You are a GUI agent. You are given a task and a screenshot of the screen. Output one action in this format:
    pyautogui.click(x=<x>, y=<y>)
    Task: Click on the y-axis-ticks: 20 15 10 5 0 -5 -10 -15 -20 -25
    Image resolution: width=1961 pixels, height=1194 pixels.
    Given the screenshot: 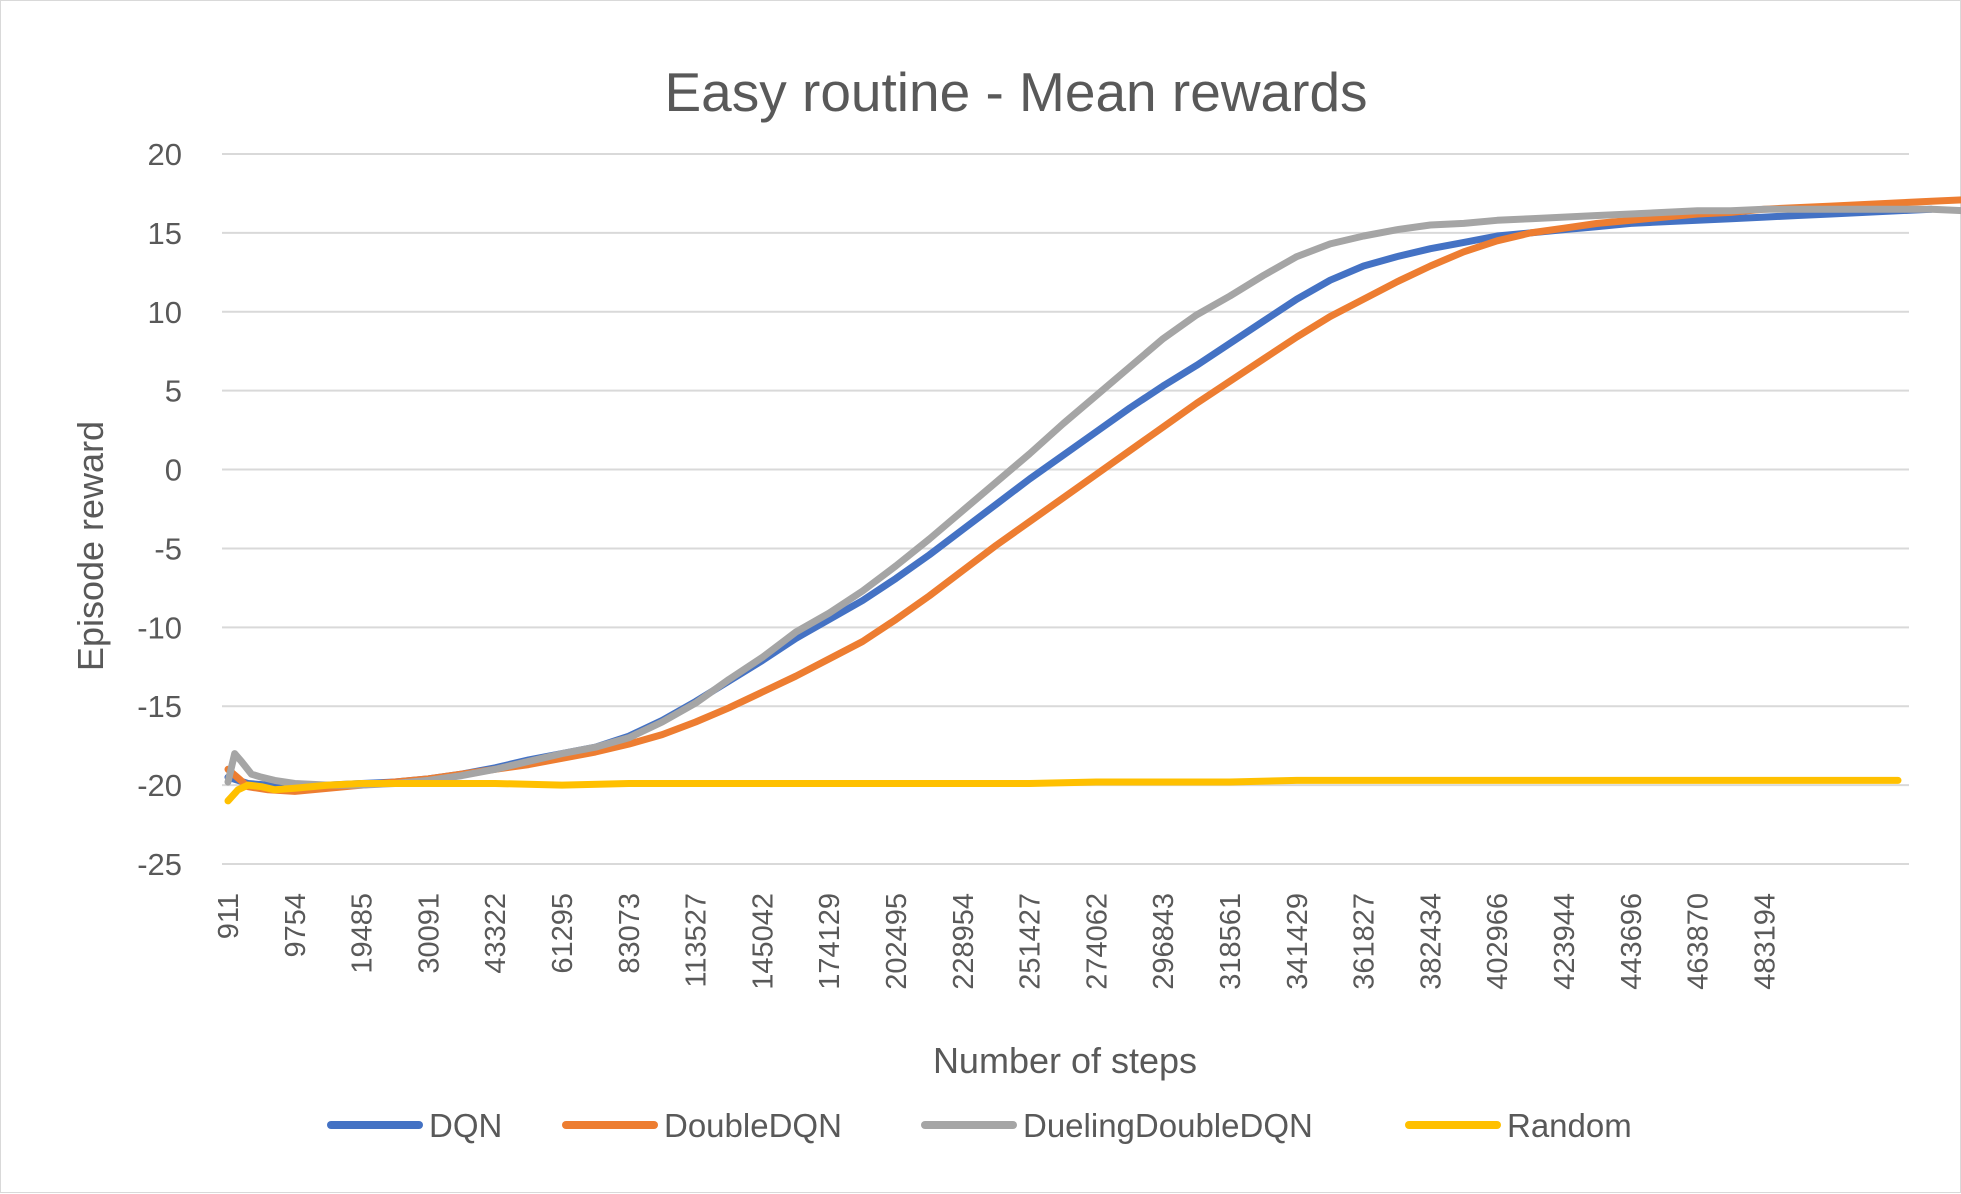 What is the action you would take?
    pyautogui.click(x=159, y=509)
    